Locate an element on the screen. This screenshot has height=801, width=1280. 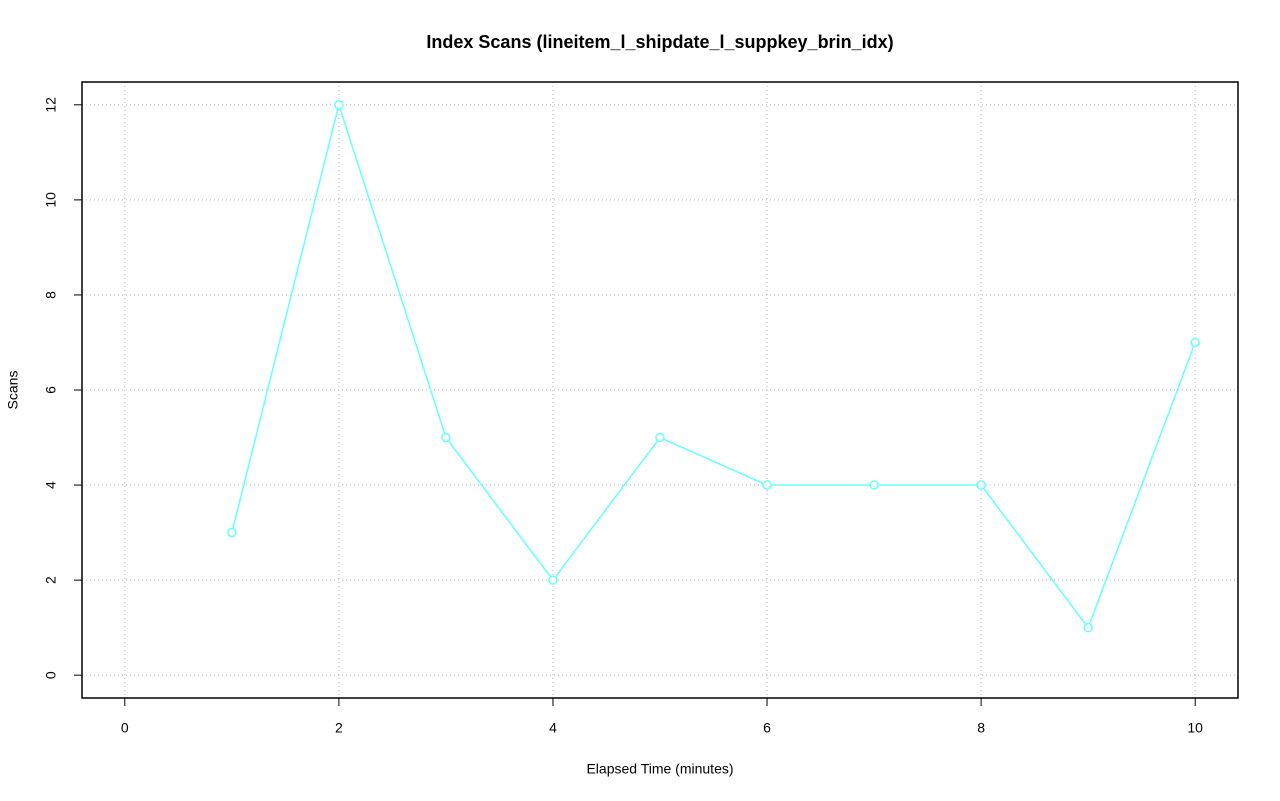
y-tick-label: 10 is located at coordinates (51, 200).